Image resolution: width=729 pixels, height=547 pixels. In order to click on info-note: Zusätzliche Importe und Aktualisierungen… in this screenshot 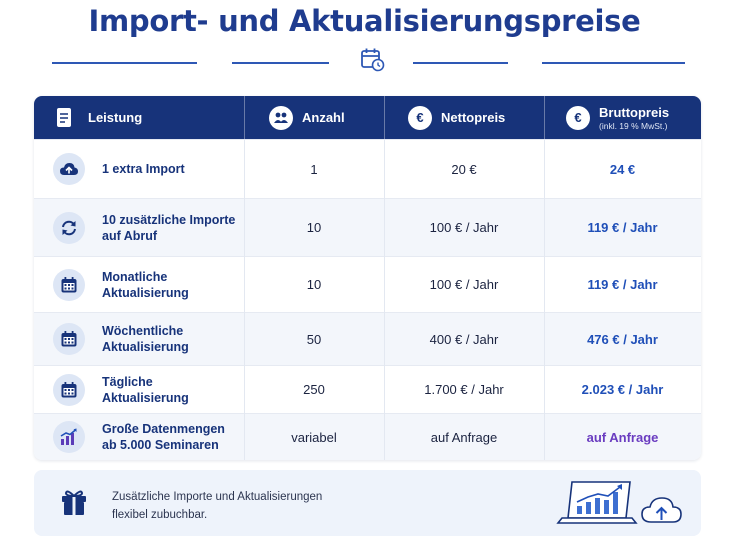, I will do `click(367, 503)`.